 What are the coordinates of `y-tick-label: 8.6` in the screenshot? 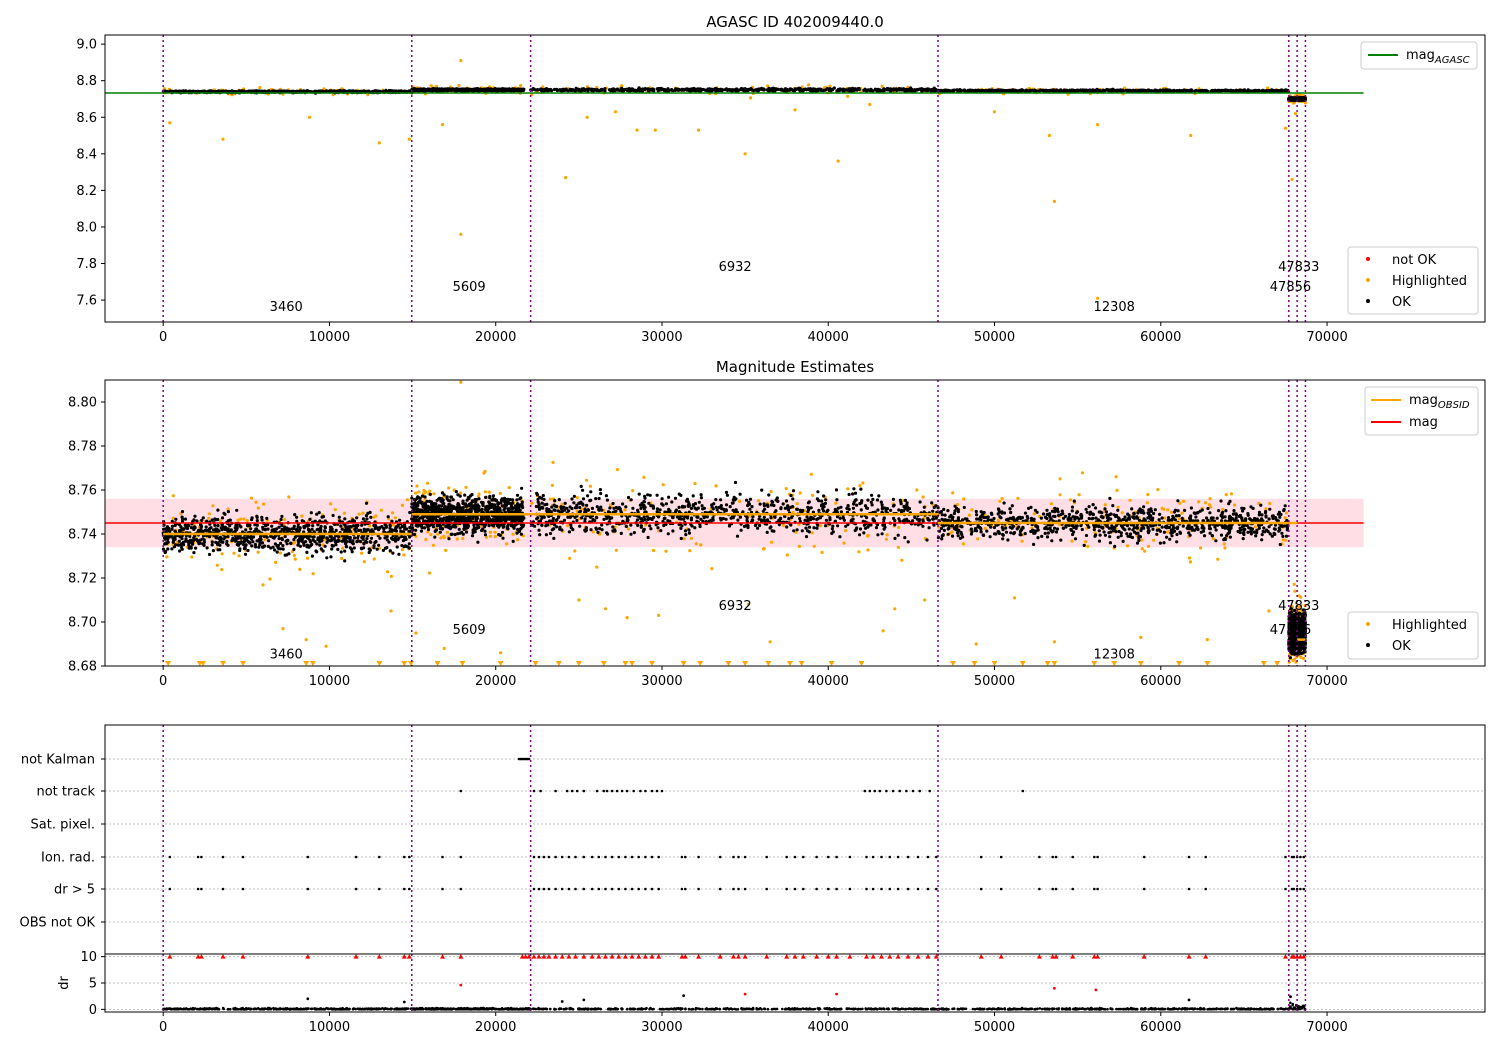 It's located at (86, 118).